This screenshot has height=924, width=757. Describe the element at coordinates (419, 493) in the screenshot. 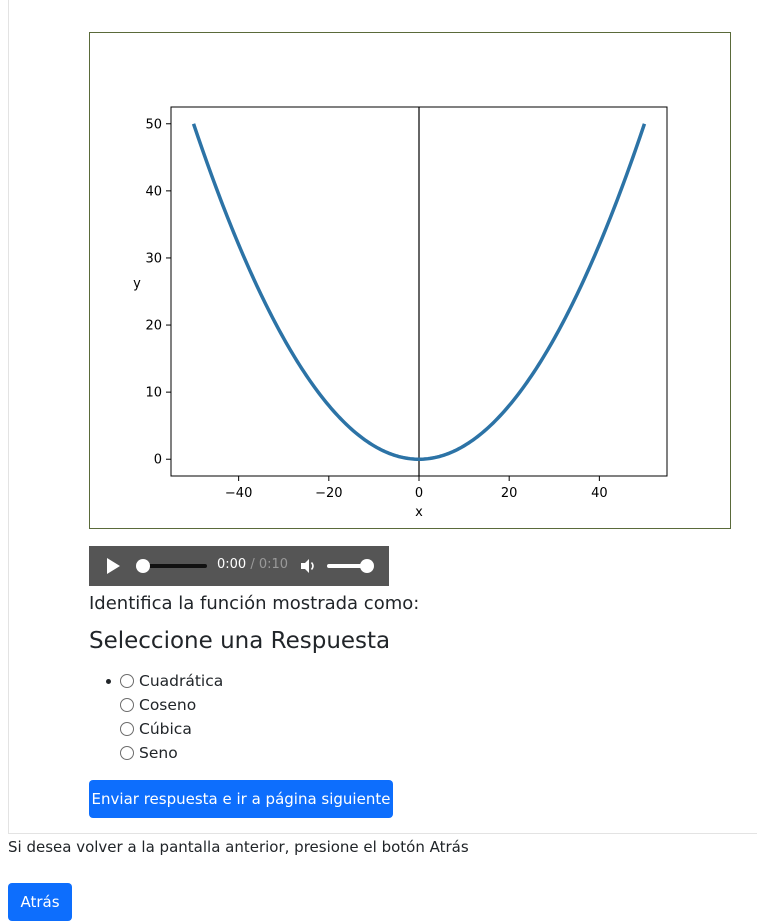

I see `x-tick-label: 0` at that location.